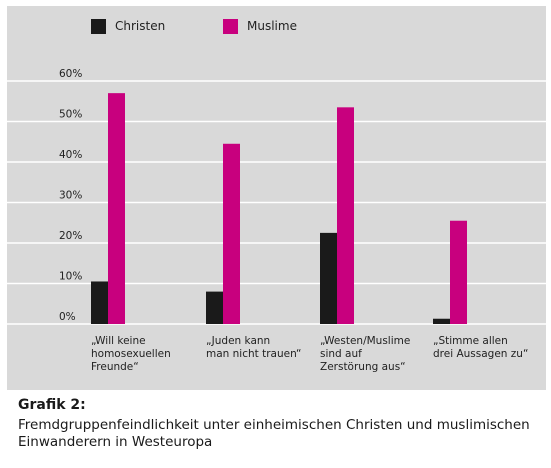  I want to click on category-label-1: „Will keine homosexuellen Freunde“, so click(131, 354).